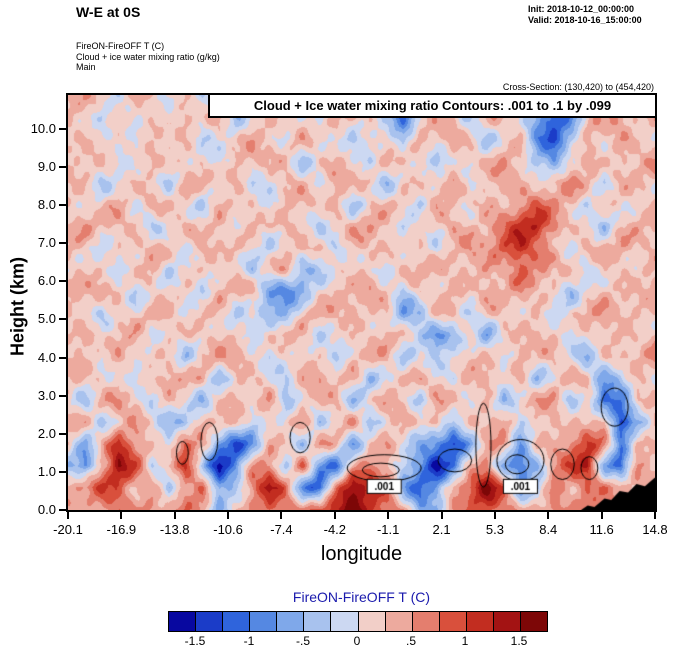 This screenshot has width=674, height=667. I want to click on y-tick-label: 6.0, so click(46, 281).